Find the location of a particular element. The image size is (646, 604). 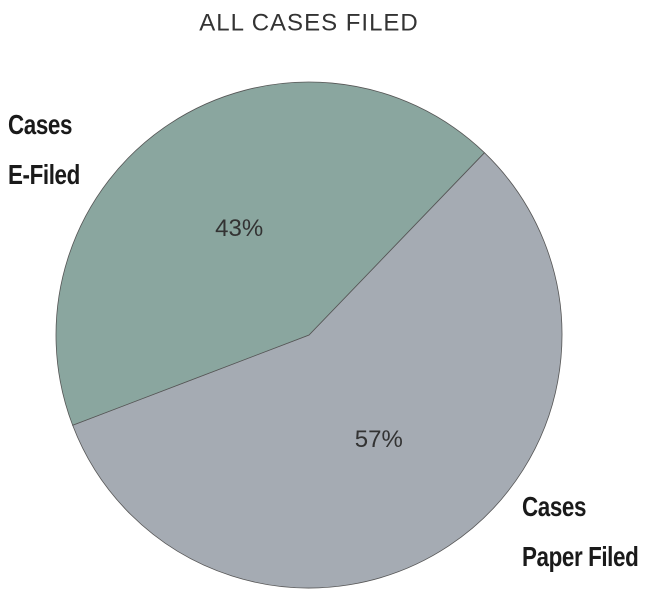

category-label: Cases Paper Filed is located at coordinates (580, 531).